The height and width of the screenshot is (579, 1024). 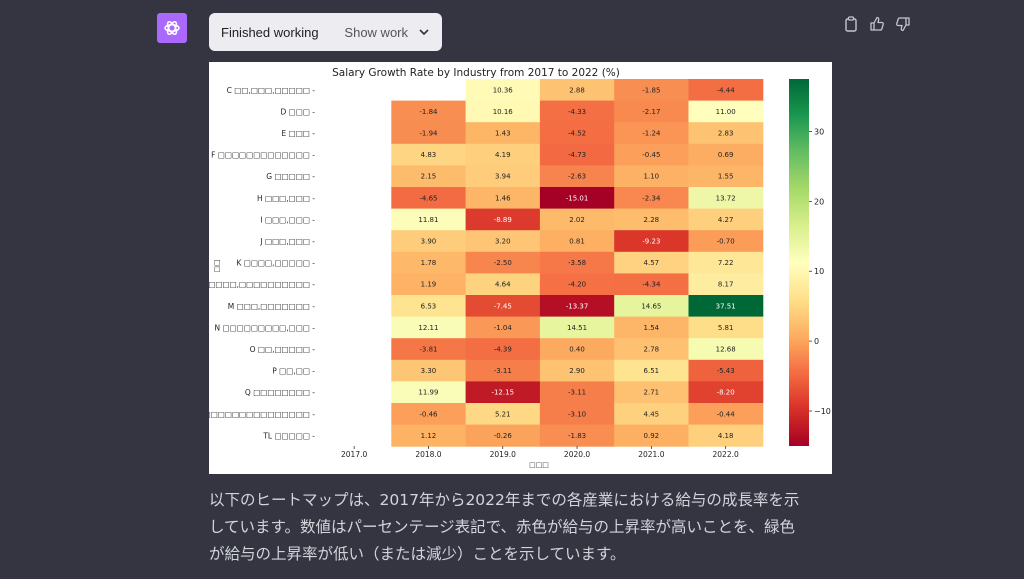 What do you see at coordinates (424, 32) in the screenshot?
I see `chevron-down-icon` at bounding box center [424, 32].